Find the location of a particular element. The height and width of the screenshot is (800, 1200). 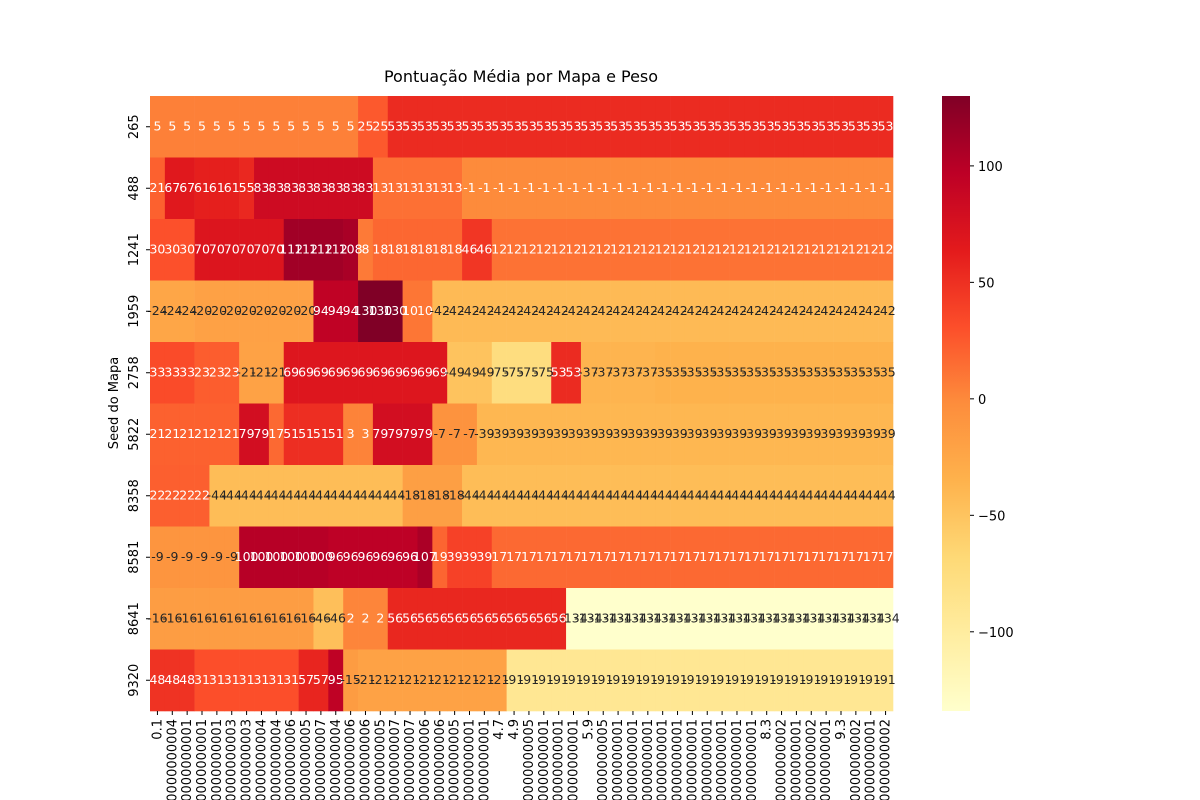

x-tick-label: 6.300000000000001 is located at coordinates (618, 759).